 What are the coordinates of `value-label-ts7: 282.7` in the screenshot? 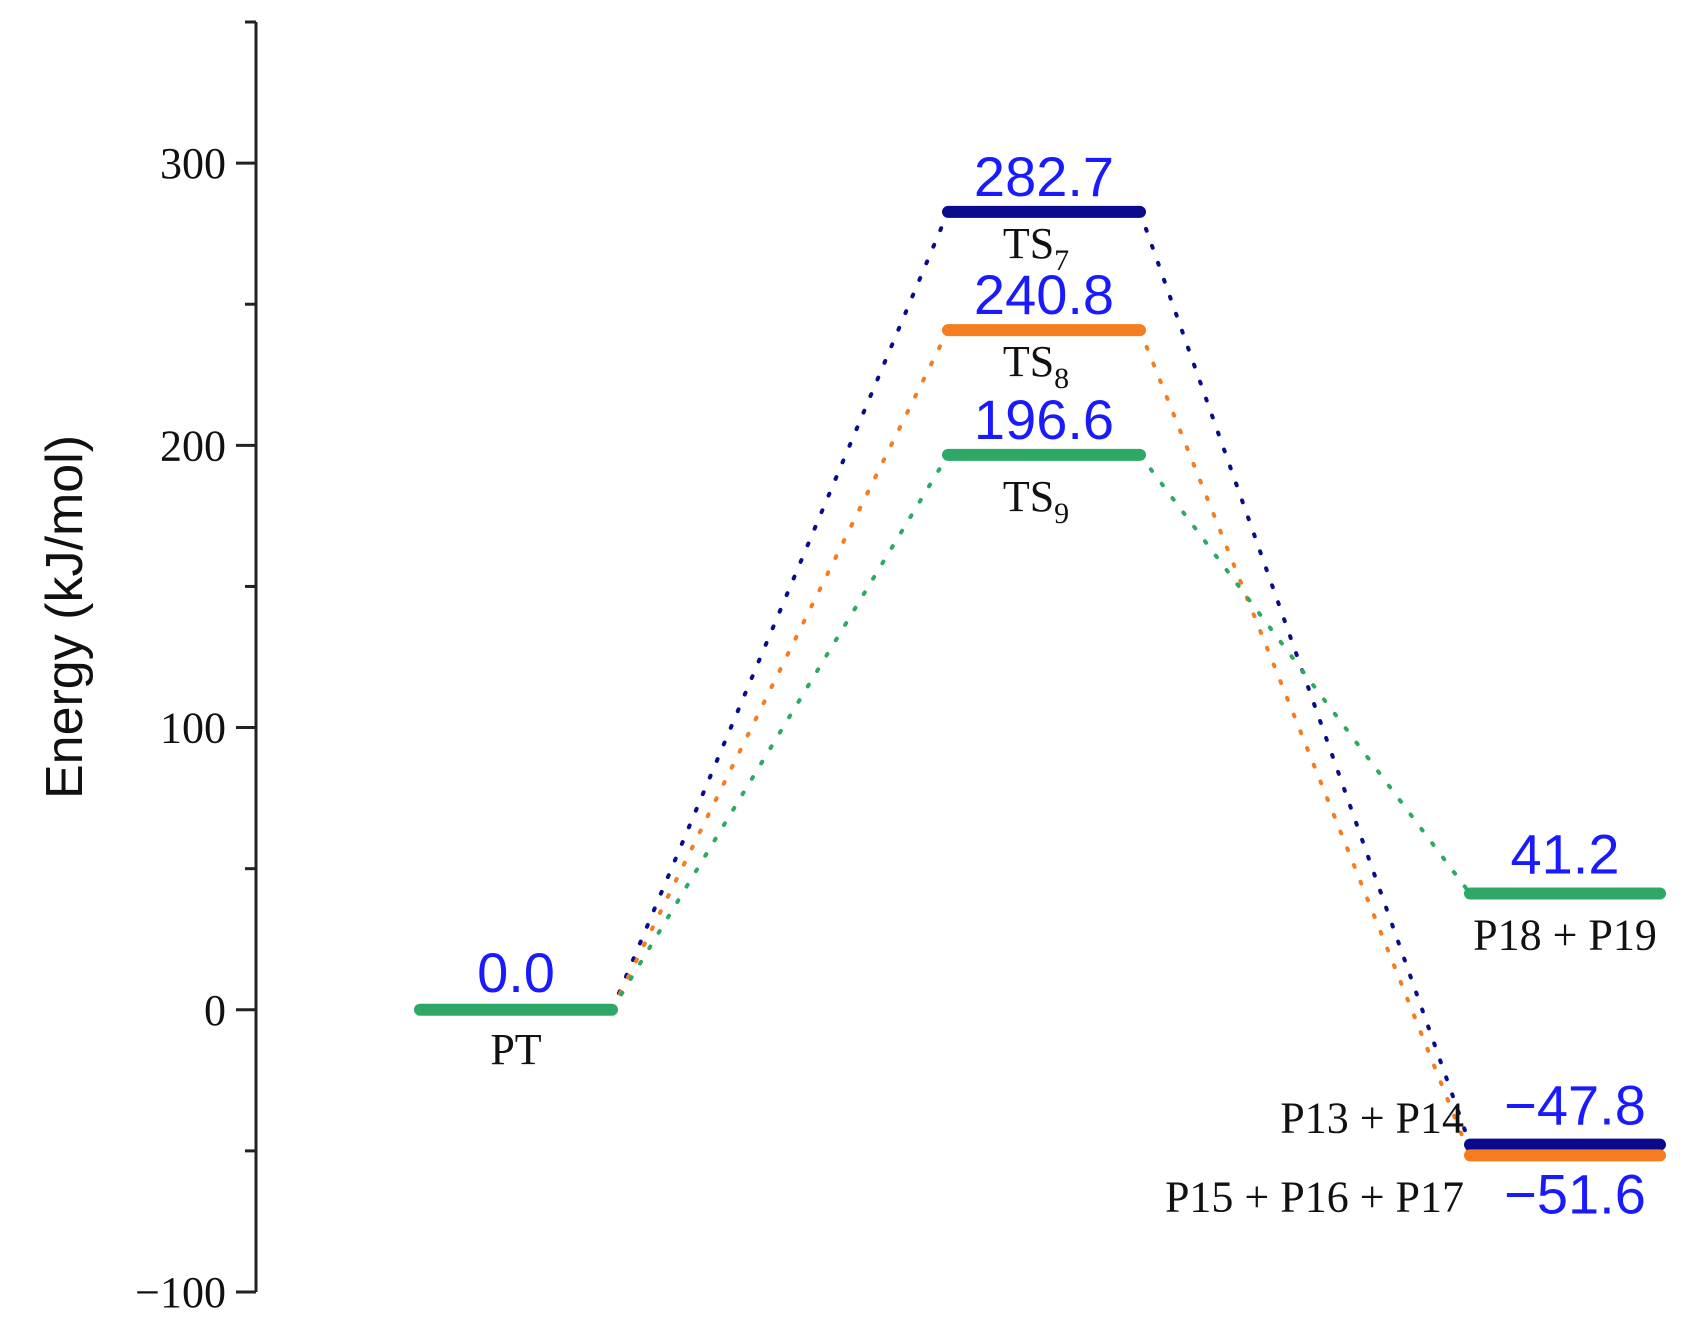 It's located at (1044, 176).